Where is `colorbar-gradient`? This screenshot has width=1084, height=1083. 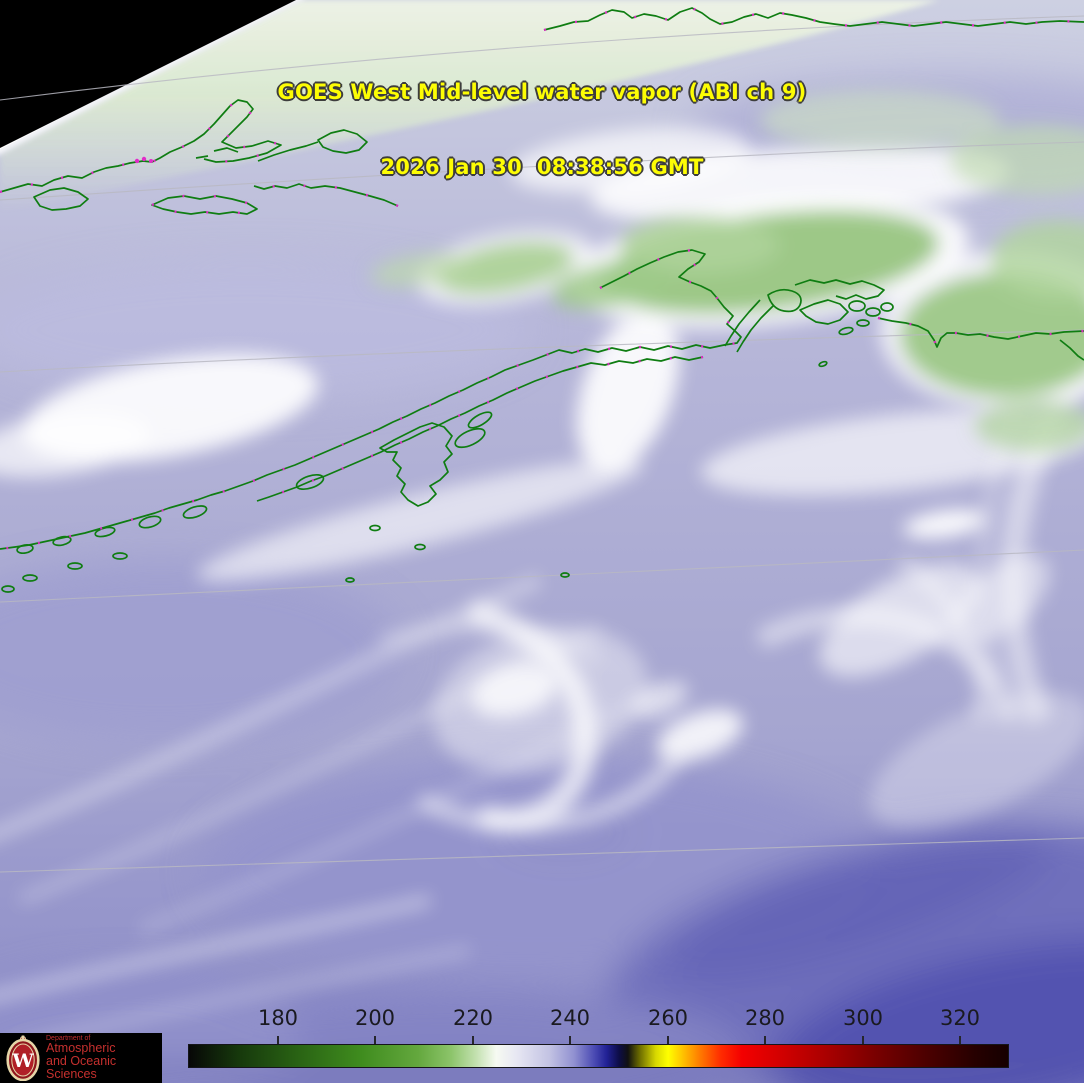 colorbar-gradient is located at coordinates (598, 1056).